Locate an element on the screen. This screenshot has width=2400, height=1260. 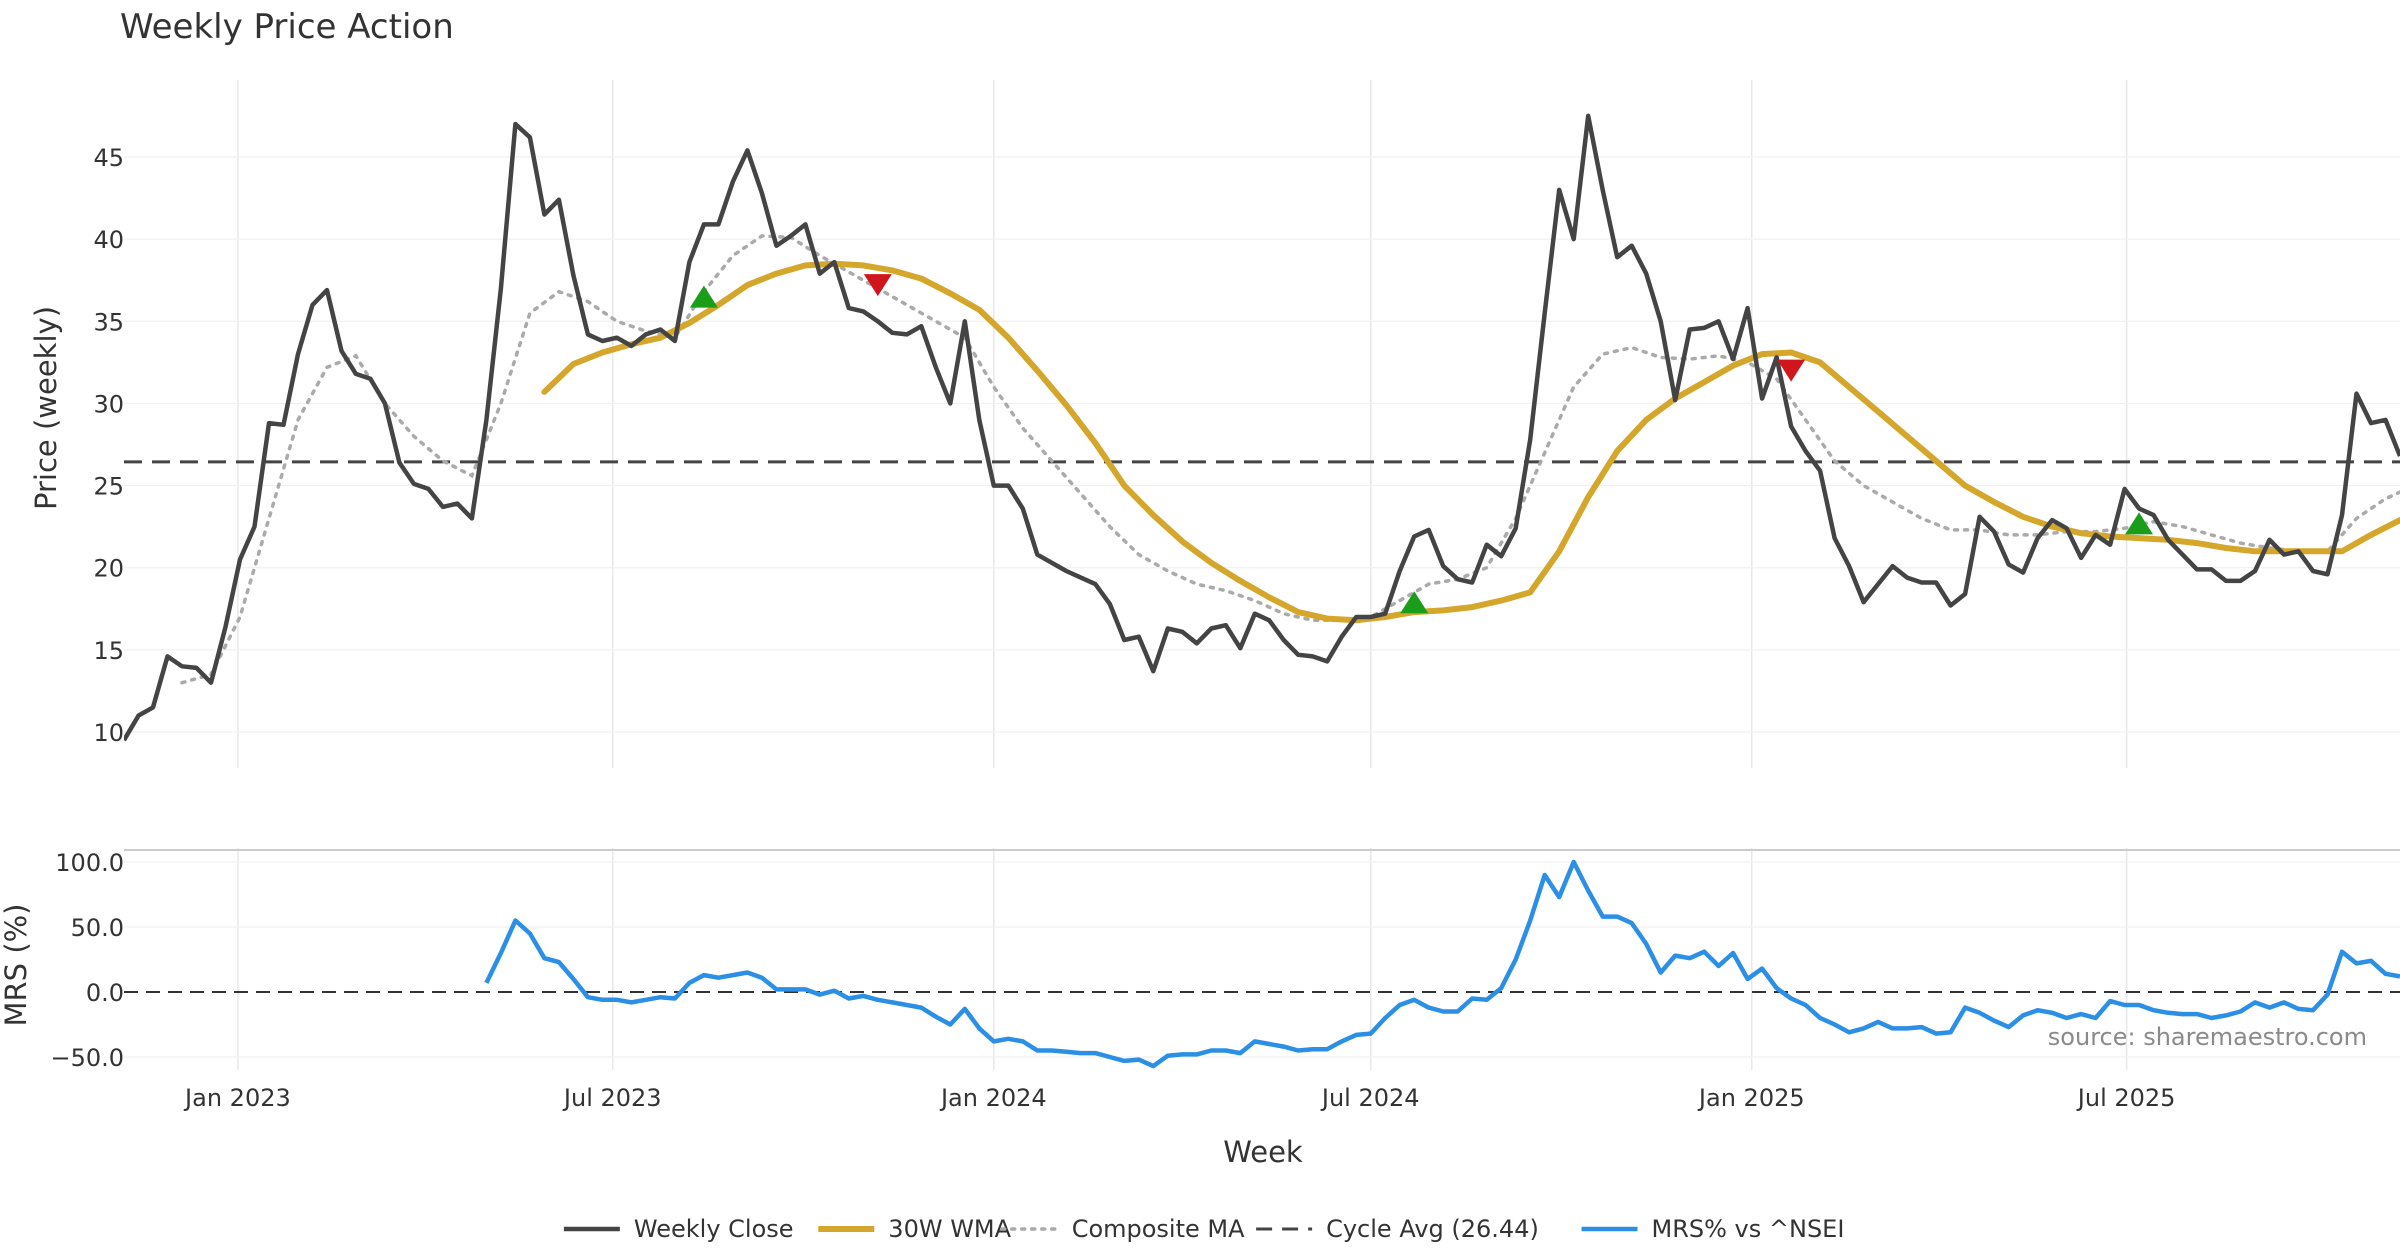
chart-title: Weekly Price Action is located at coordinates (287, 27).